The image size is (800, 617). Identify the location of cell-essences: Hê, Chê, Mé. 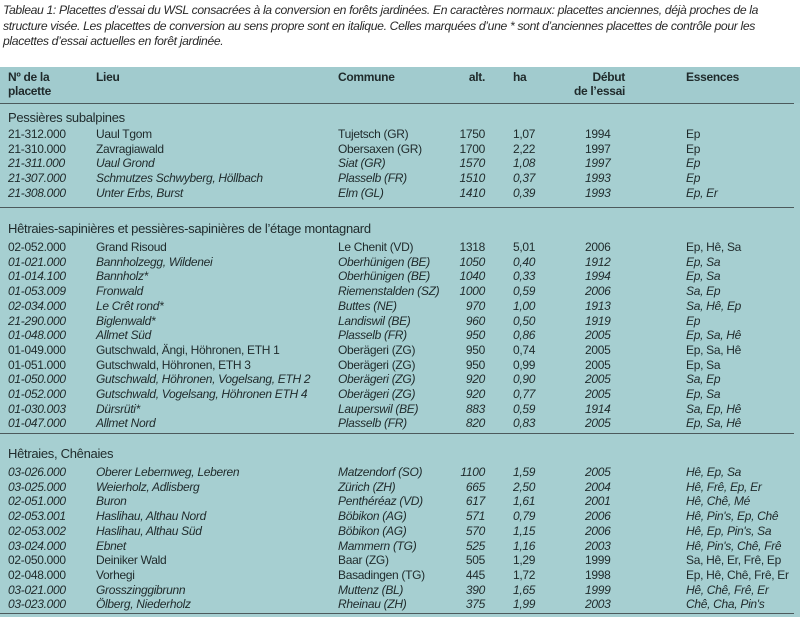
(718, 501).